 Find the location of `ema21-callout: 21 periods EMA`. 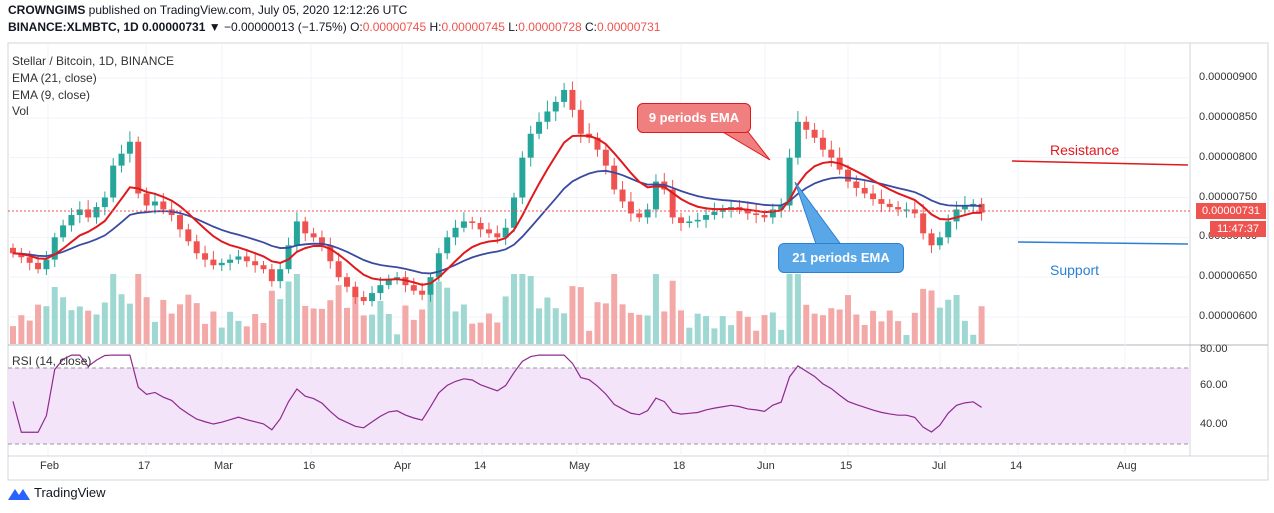

ema21-callout: 21 periods EMA is located at coordinates (841, 258).